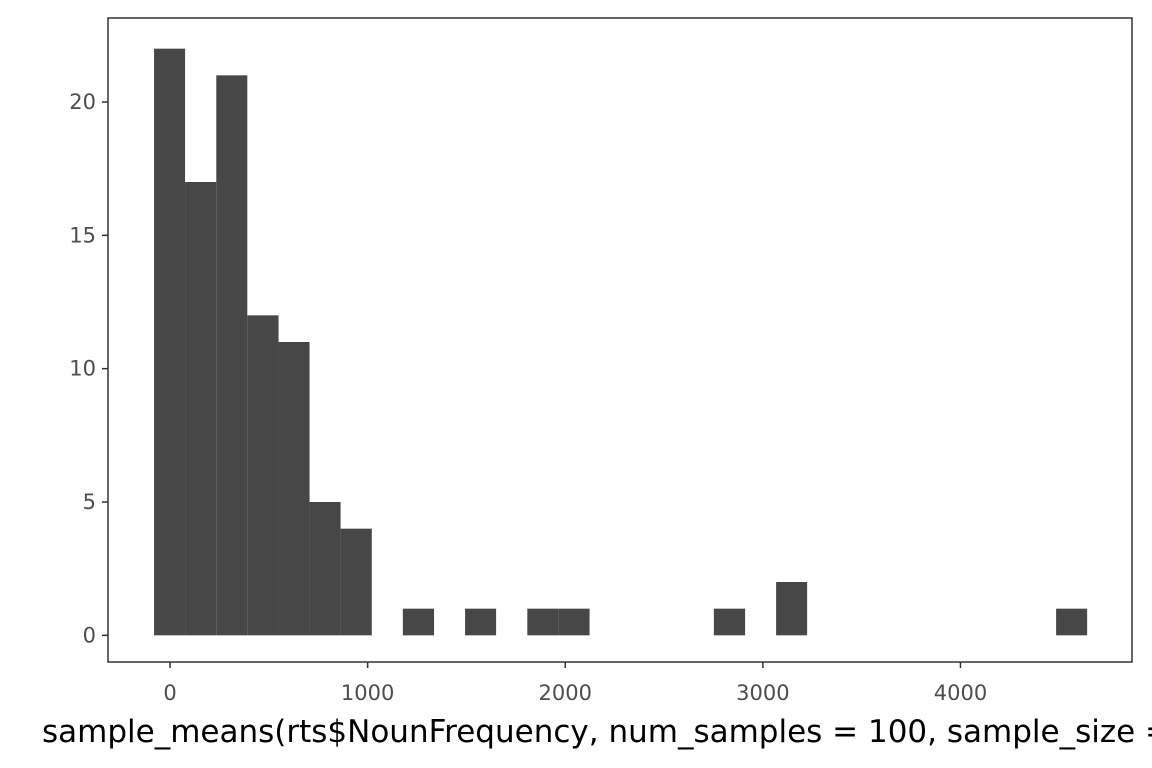 This screenshot has height=768, width=1152. Describe the element at coordinates (367, 693) in the screenshot. I see `x-tick-label: 1000` at that location.